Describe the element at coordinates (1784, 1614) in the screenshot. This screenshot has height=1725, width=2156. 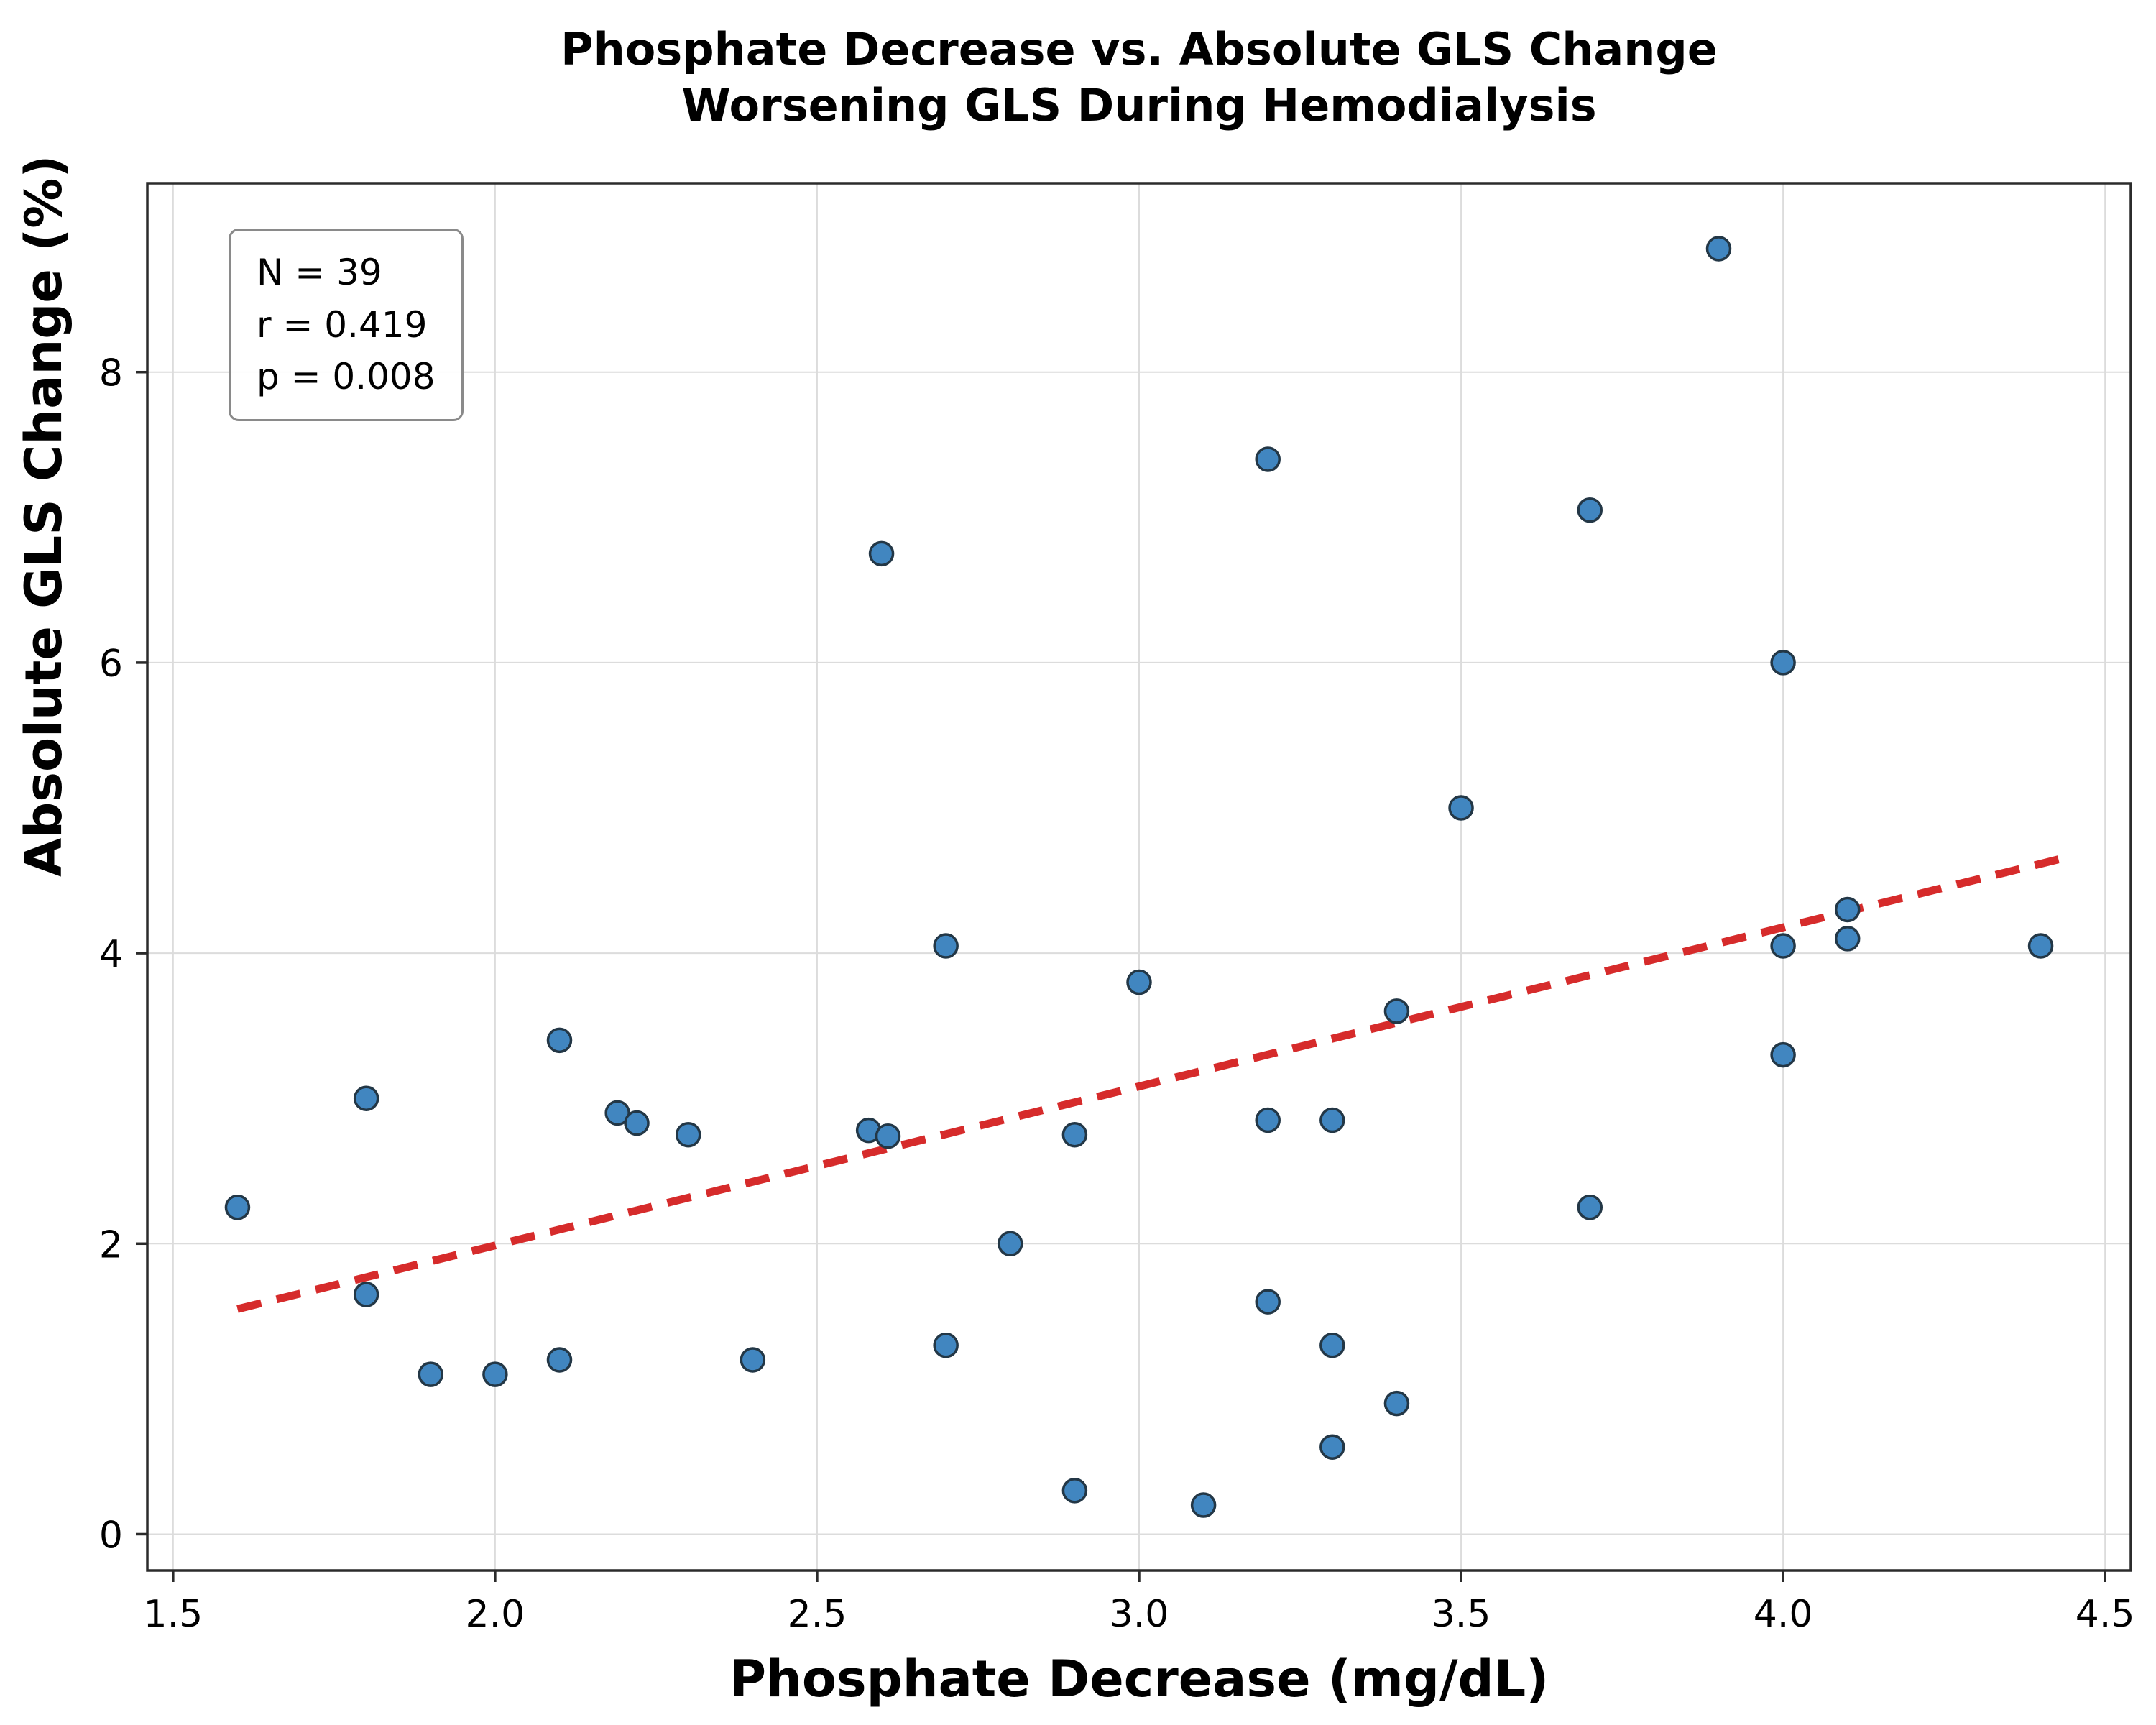
I see `x-tick-label: 4.0` at that location.